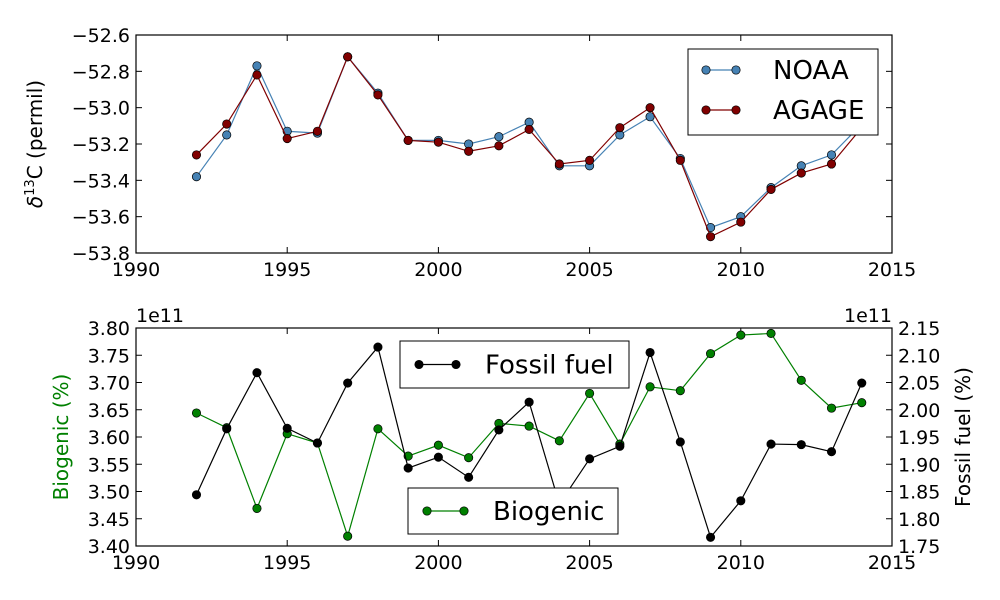  What do you see at coordinates (783, 92) in the screenshot?
I see `legend-box` at bounding box center [783, 92].